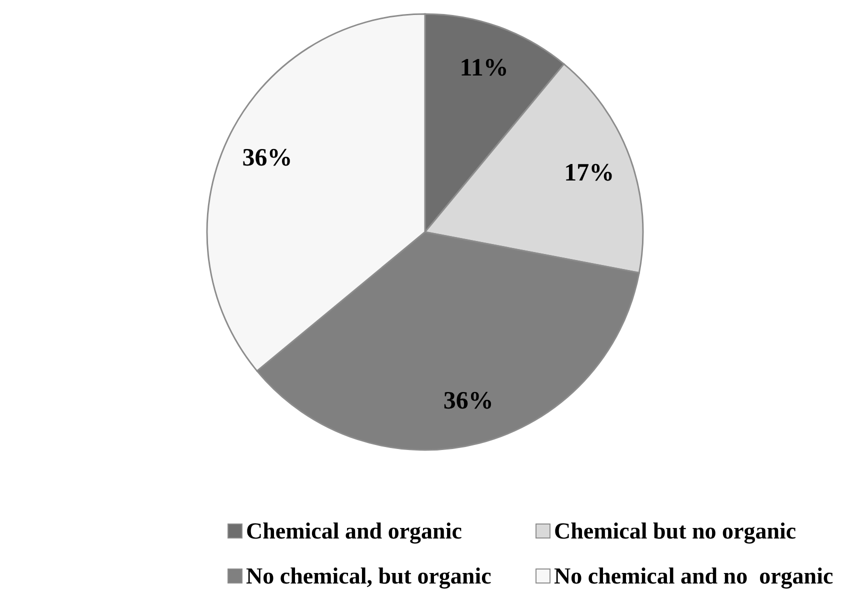  What do you see at coordinates (694, 577) in the screenshot?
I see `legend-label: No chemical and no organic` at bounding box center [694, 577].